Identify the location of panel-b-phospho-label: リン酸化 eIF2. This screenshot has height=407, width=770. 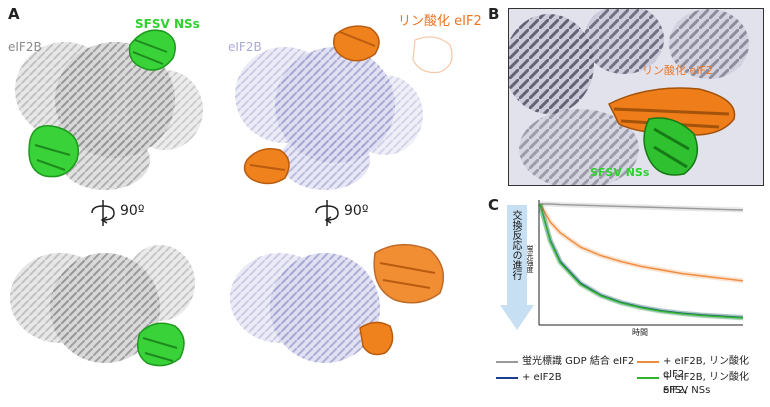
(677, 70).